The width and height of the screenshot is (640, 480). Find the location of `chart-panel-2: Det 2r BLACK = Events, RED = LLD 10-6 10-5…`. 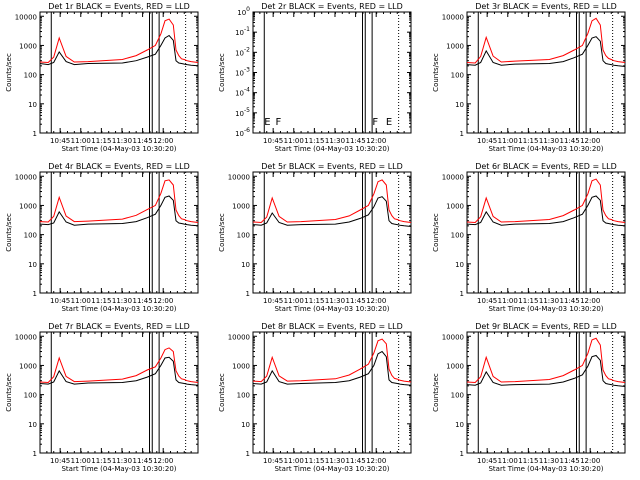

chart-panel-2: Det 2r BLACK = Events, RED = LLD 10-6 10-5… is located at coordinates (315, 77).